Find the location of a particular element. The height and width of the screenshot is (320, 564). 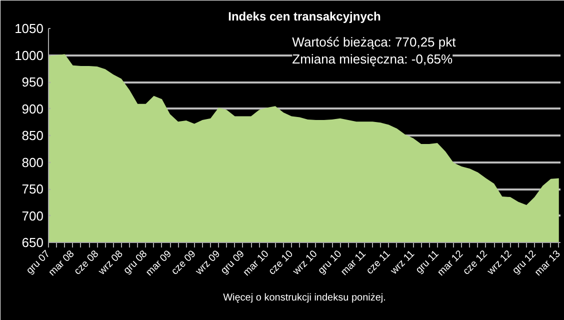

y-tick-label: 700 is located at coordinates (33, 216).